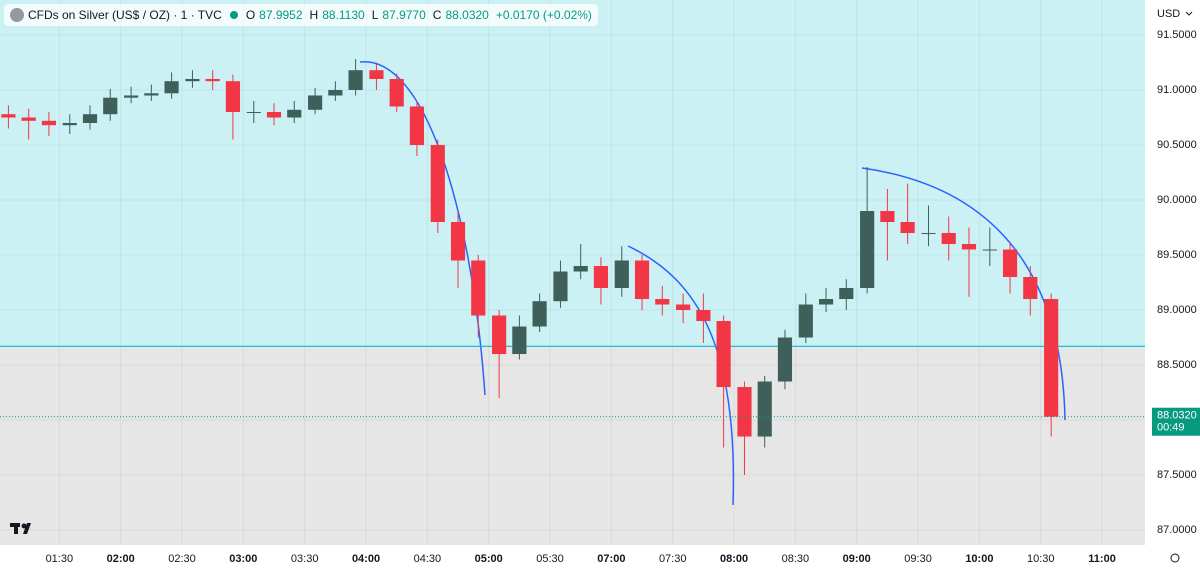 This screenshot has width=1200, height=575. Describe the element at coordinates (343, 15) in the screenshot. I see `ohlc-value: 88.1130` at that location.